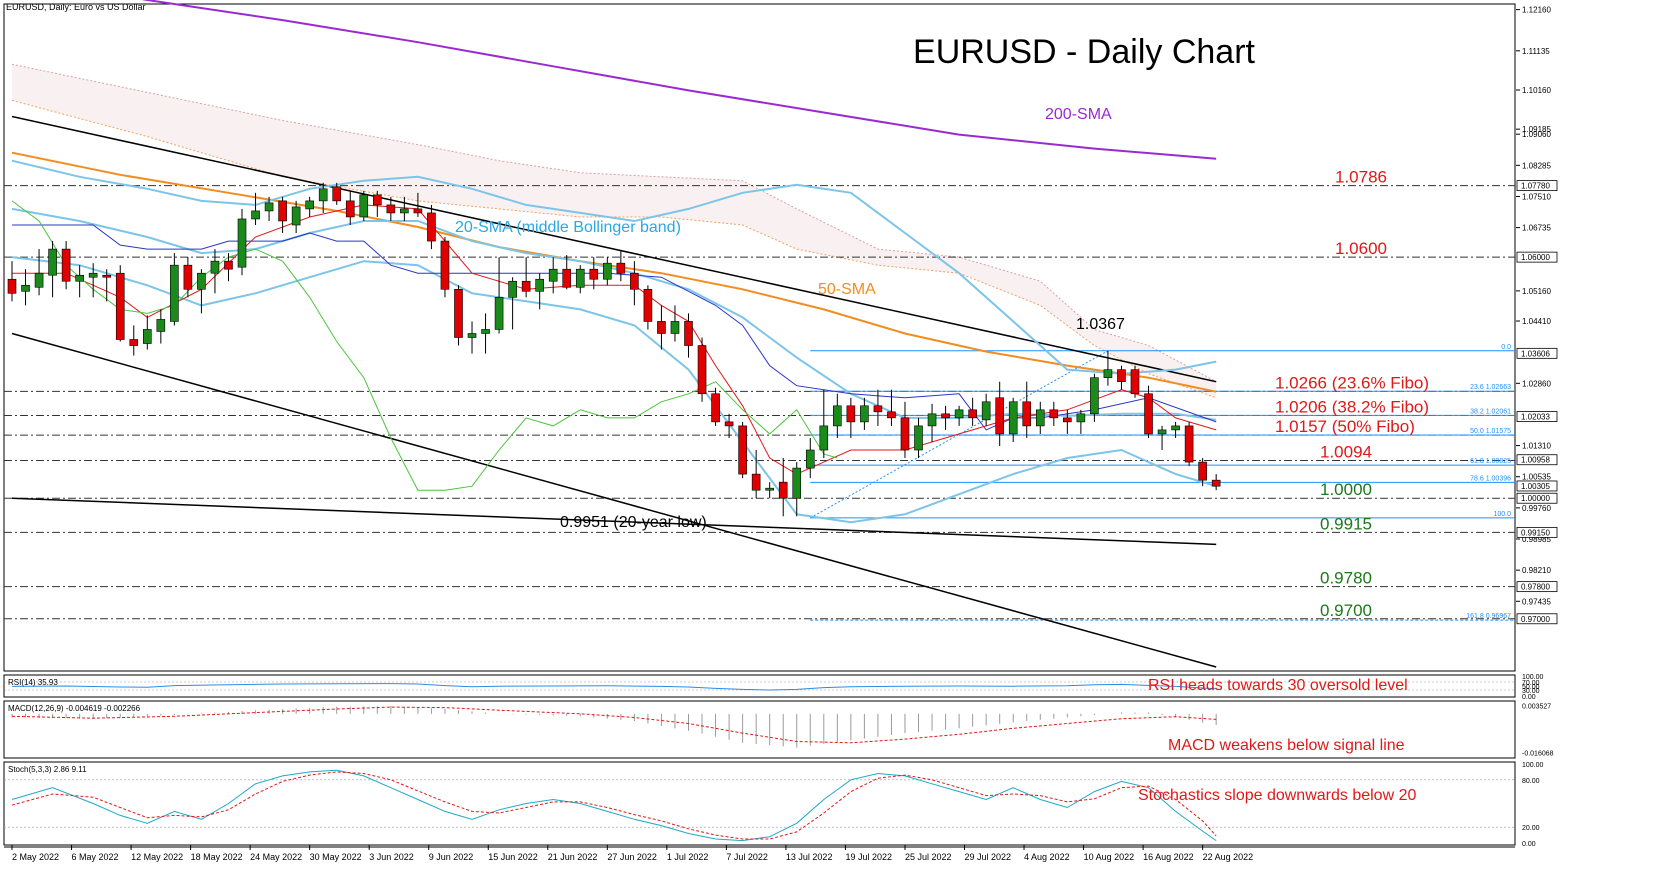 This screenshot has width=1657, height=893. What do you see at coordinates (1536, 134) in the screenshot?
I see `price-tick-label: 1.09060` at bounding box center [1536, 134].